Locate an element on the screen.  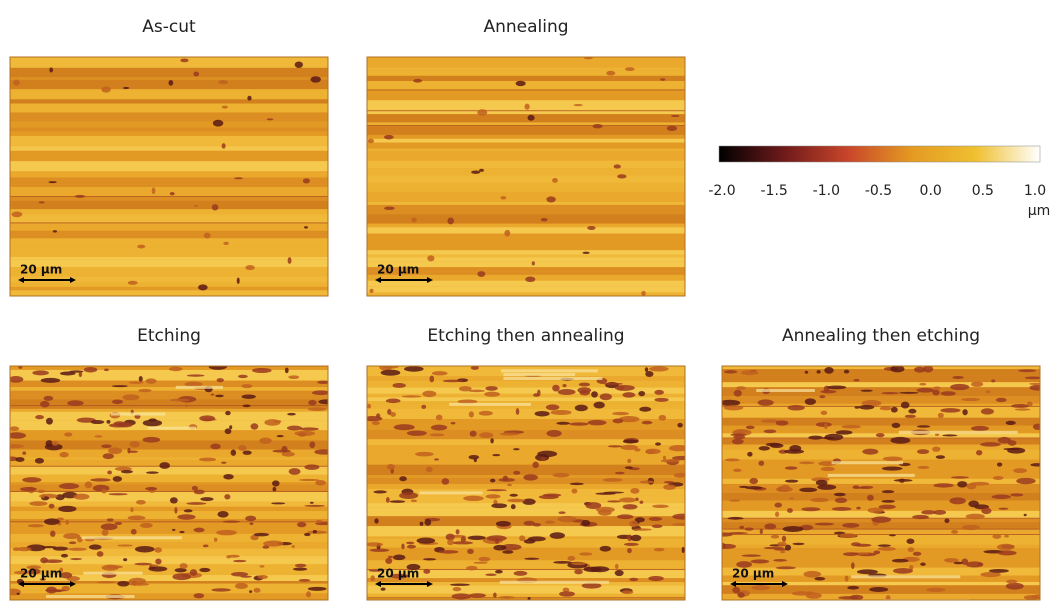
colorbar-unit: µm is located at coordinates (1039, 211).